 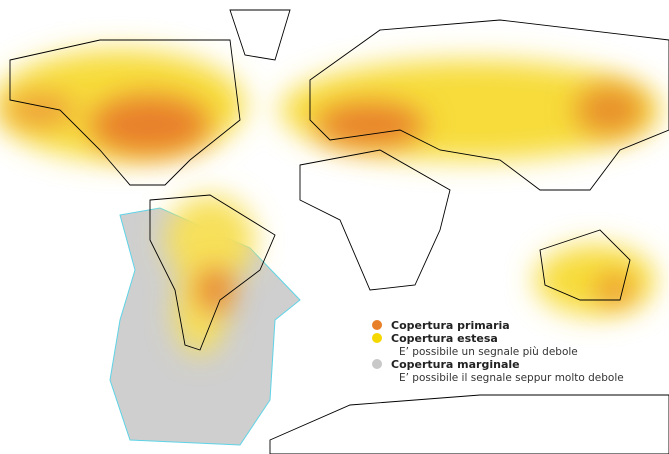 I want to click on legend-label: Copertura estesa, so click(x=444, y=338).